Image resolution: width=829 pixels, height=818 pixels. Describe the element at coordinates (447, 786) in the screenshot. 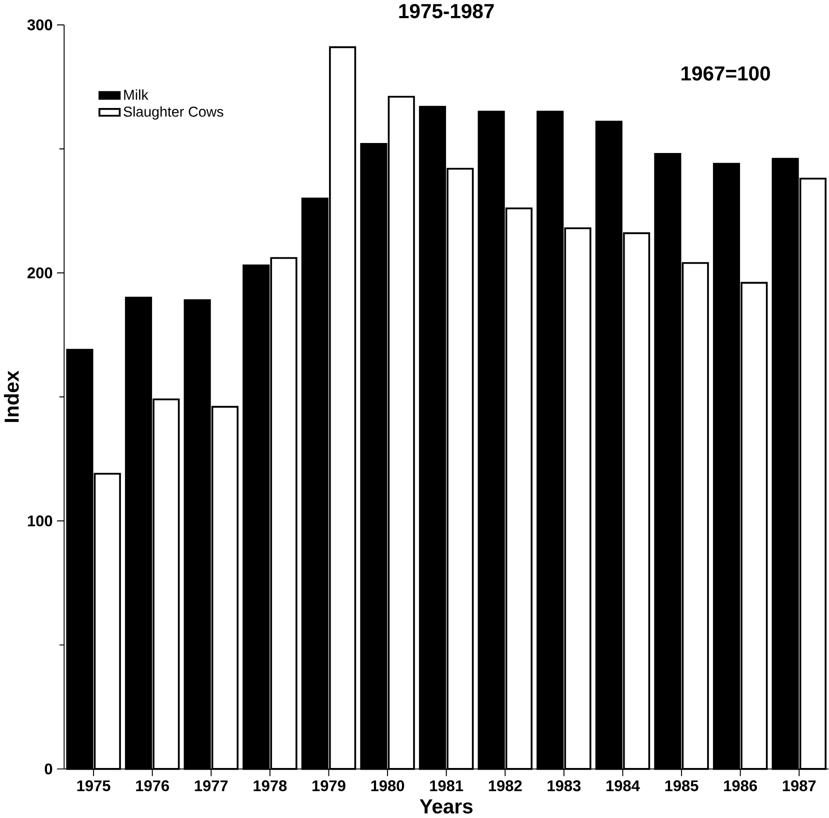

I see `x-tick-label: 1981` at that location.